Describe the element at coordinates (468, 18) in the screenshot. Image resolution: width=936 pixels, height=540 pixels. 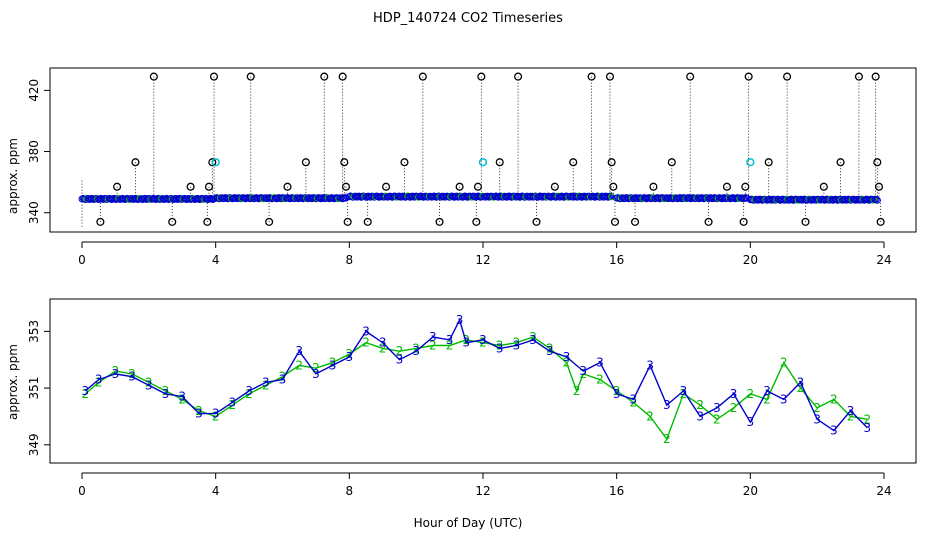
I see `figure-title: HDP_140724 CO2 Timeseries` at that location.